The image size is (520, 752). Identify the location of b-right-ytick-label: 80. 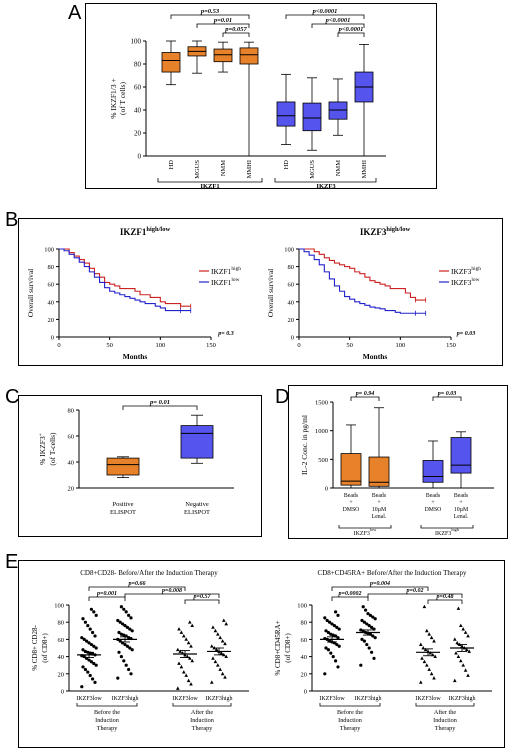
(291, 267).